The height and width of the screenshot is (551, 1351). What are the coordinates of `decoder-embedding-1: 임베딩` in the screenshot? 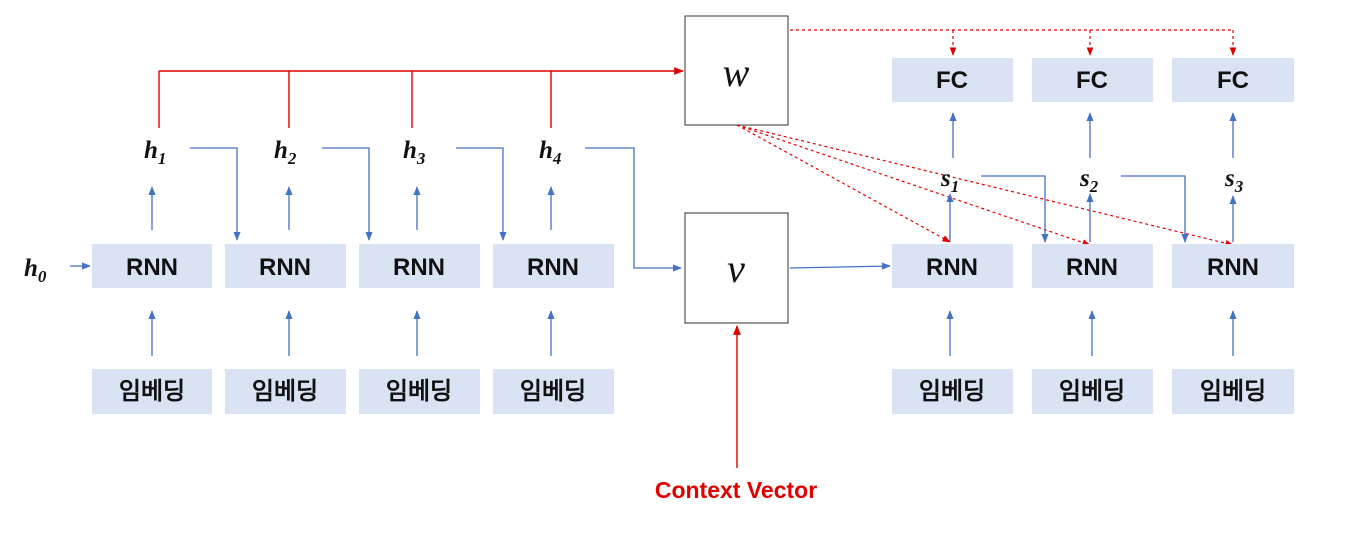 It's located at (952, 391).